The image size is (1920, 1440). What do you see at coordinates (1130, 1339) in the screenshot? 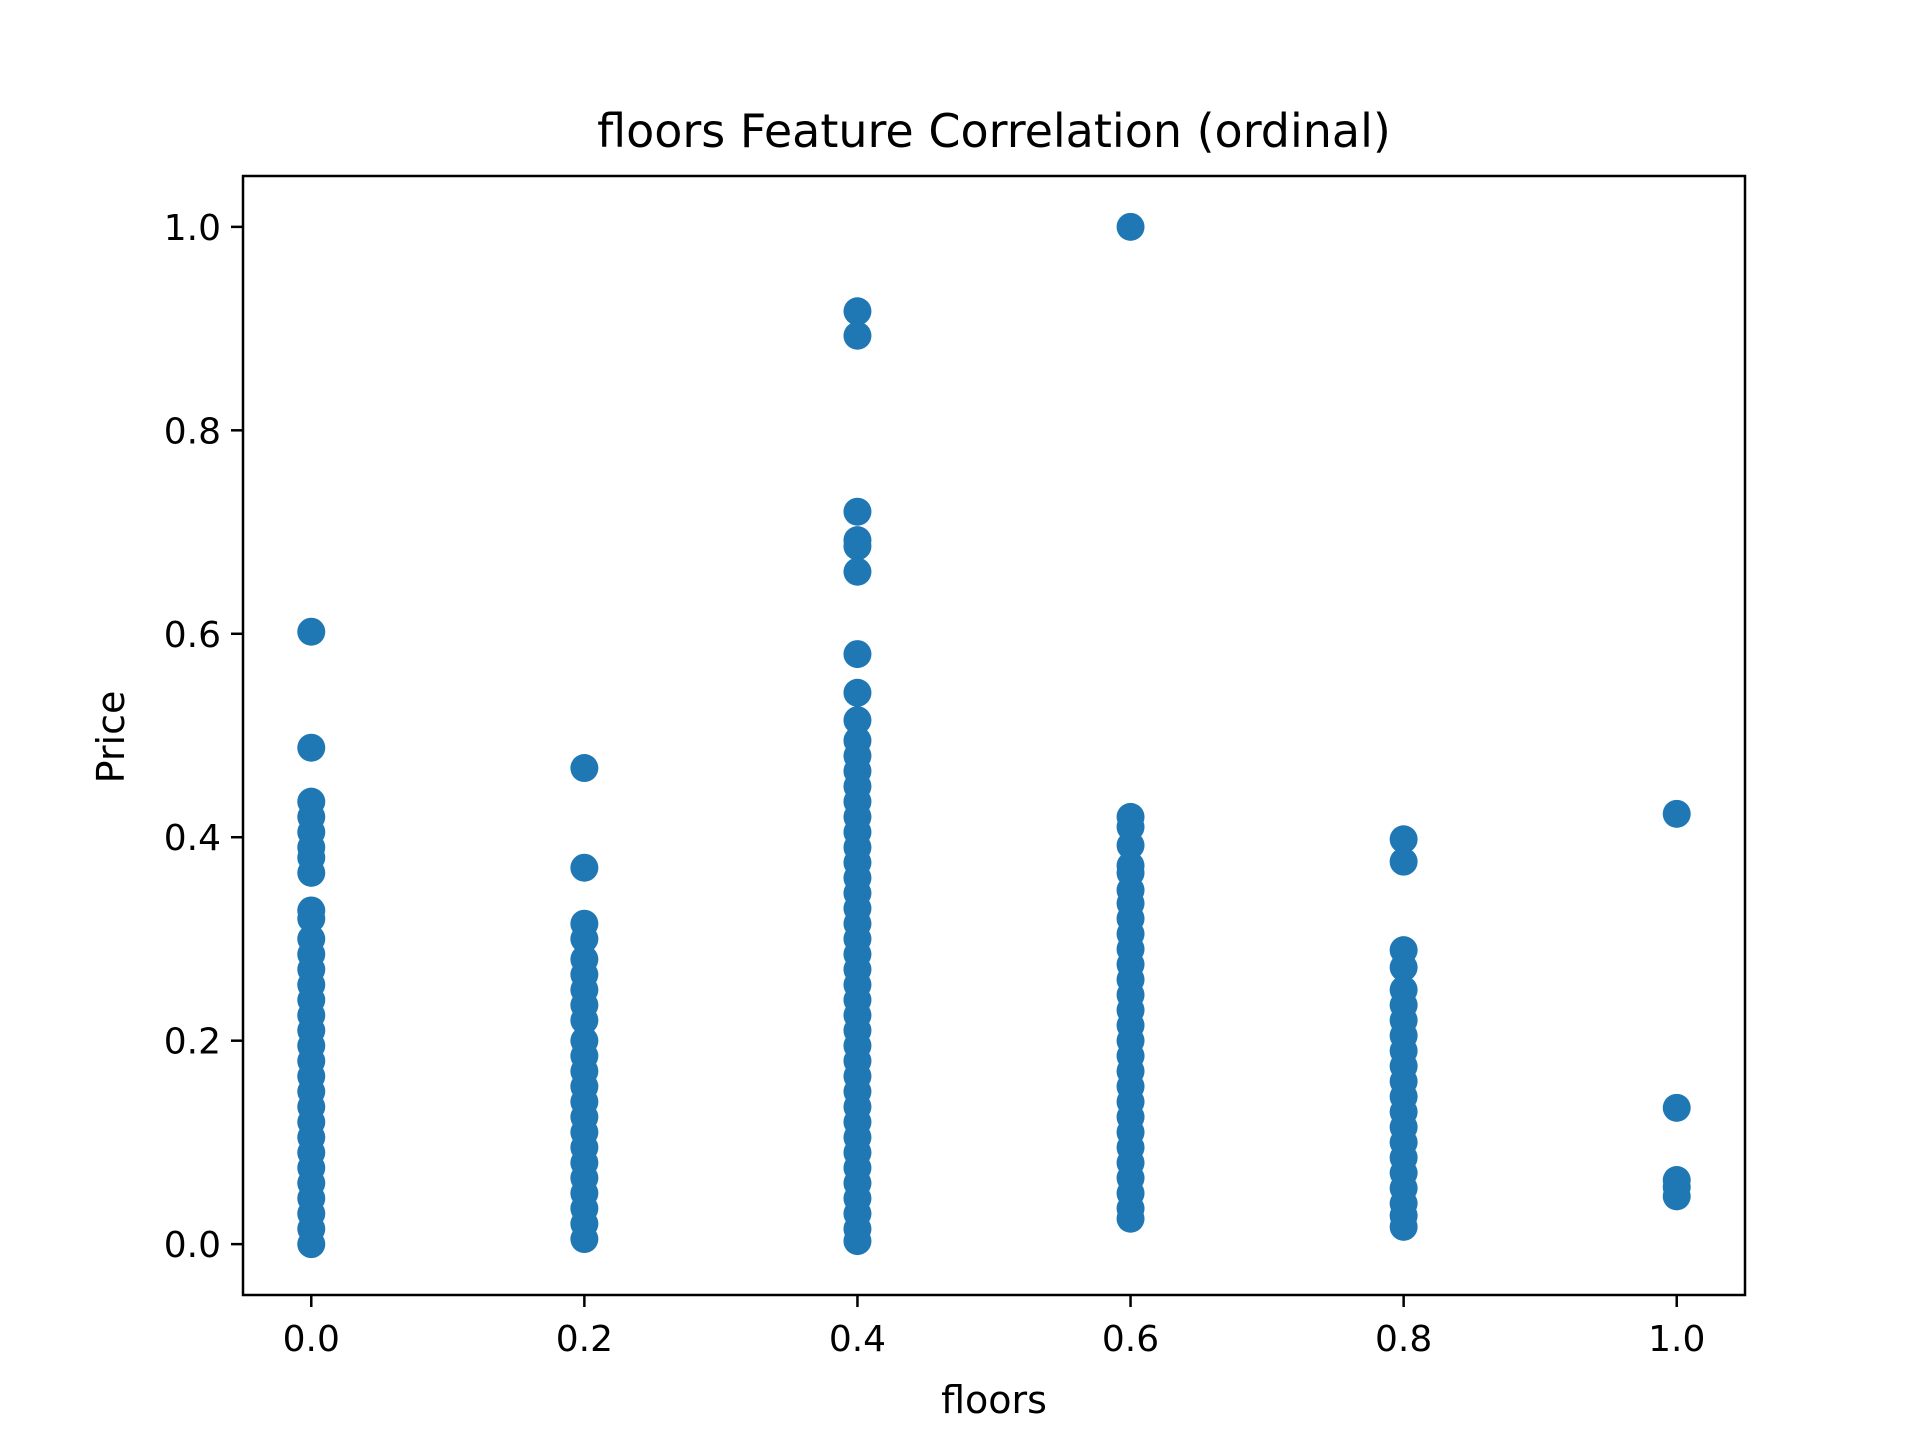
I see `x-tick-label: 0.6` at bounding box center [1130, 1339].